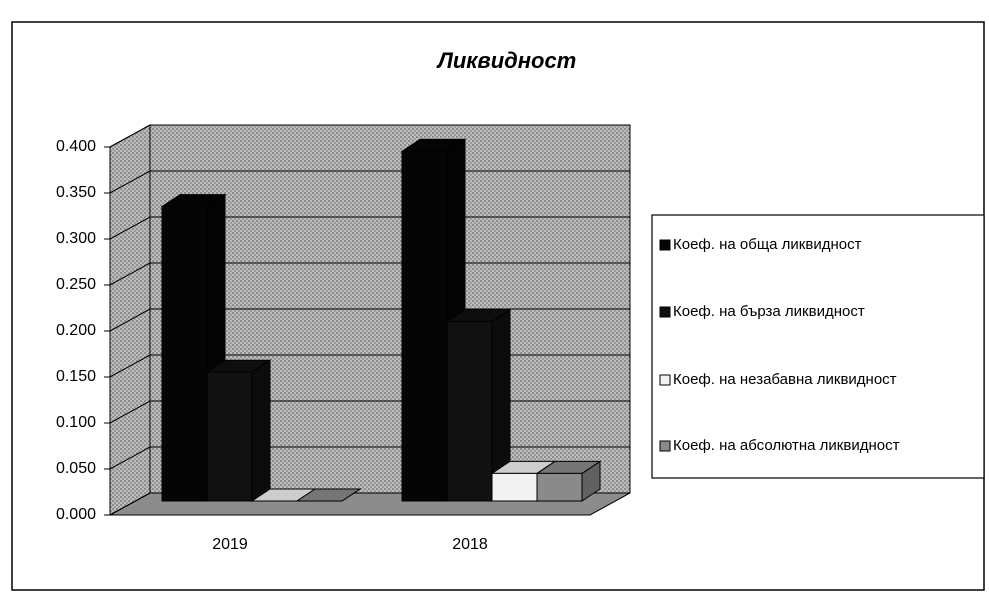 Image resolution: width=989 pixels, height=597 pixels. I want to click on legend-label: Коеф. на обща ликвидност, so click(767, 244).